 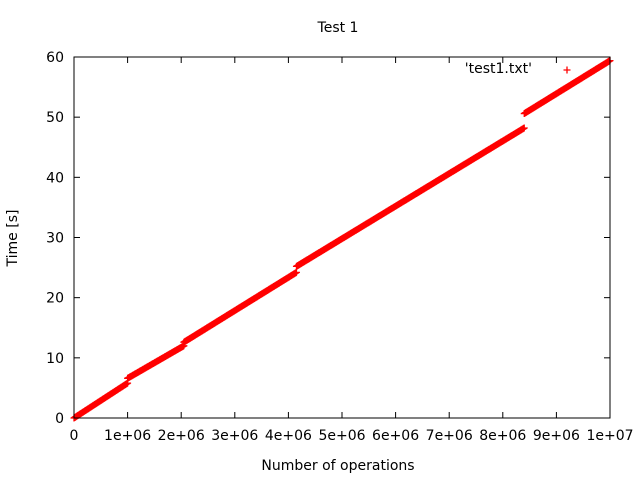 I want to click on x-tick-label: 1e+07, so click(x=609, y=436).